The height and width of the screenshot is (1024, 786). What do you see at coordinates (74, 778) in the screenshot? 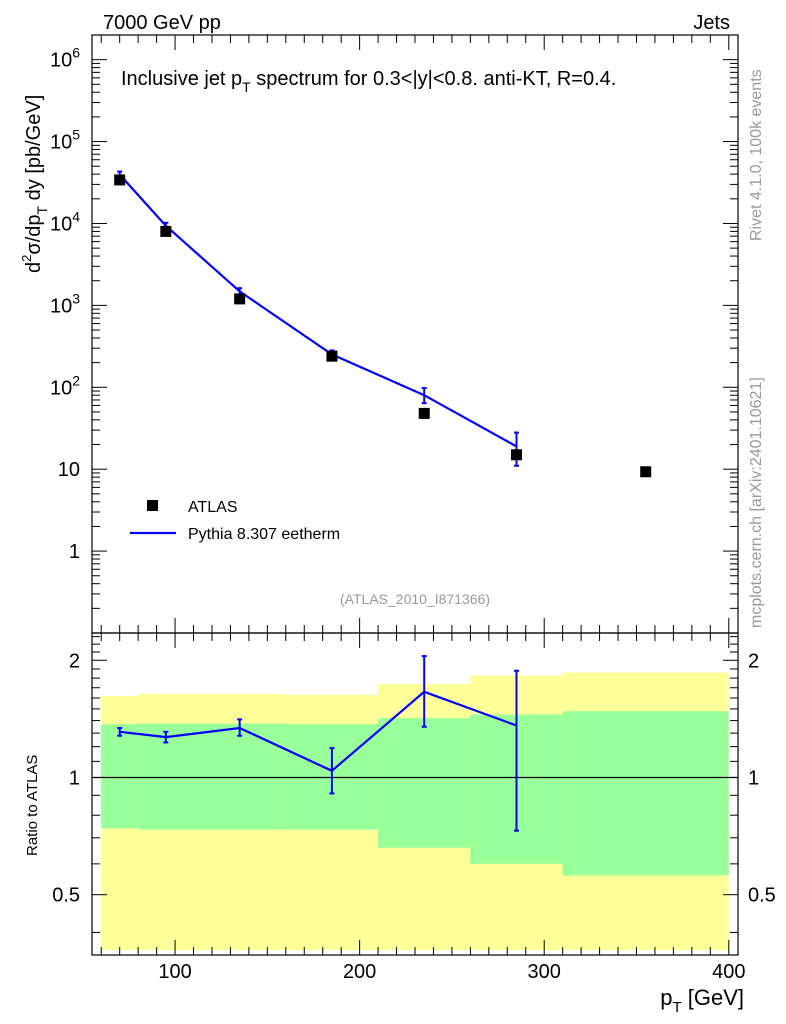
I see `ratio-y-tick-label-left: 1` at bounding box center [74, 778].